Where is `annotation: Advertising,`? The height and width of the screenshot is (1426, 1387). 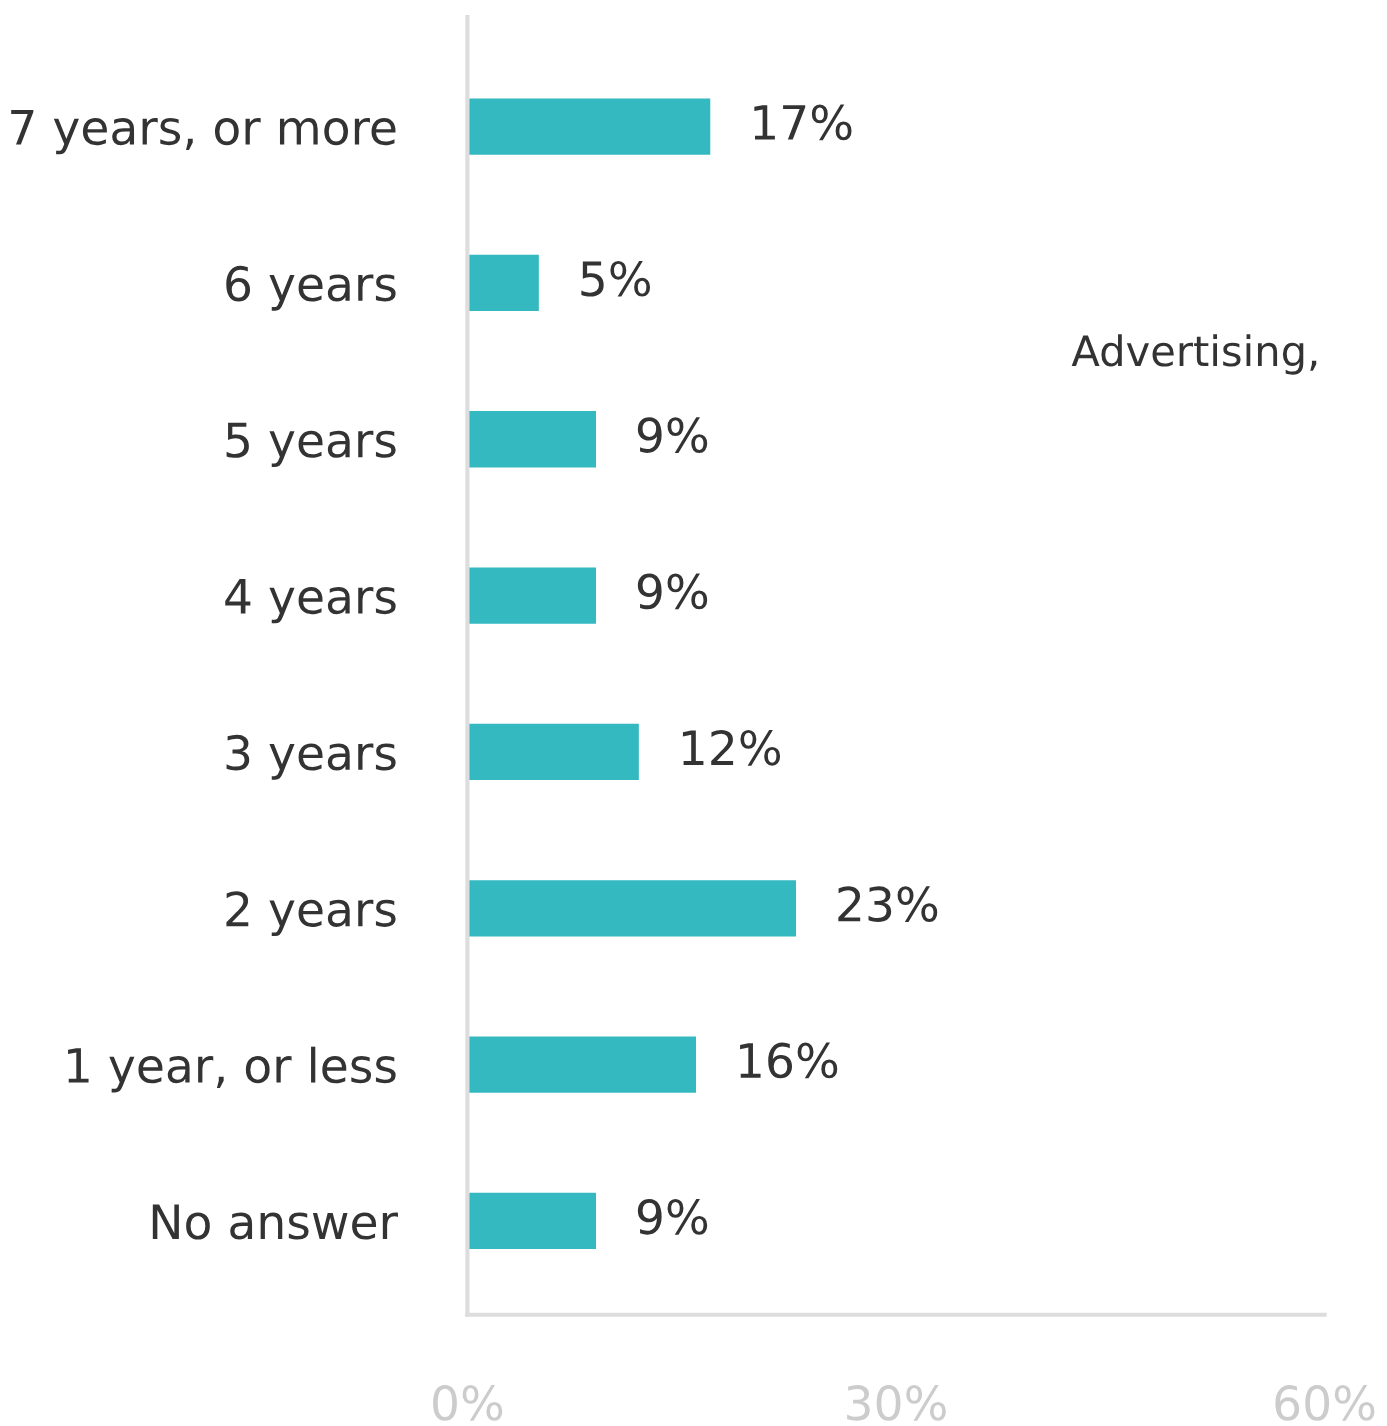 annotation: Advertising, is located at coordinates (1194, 354).